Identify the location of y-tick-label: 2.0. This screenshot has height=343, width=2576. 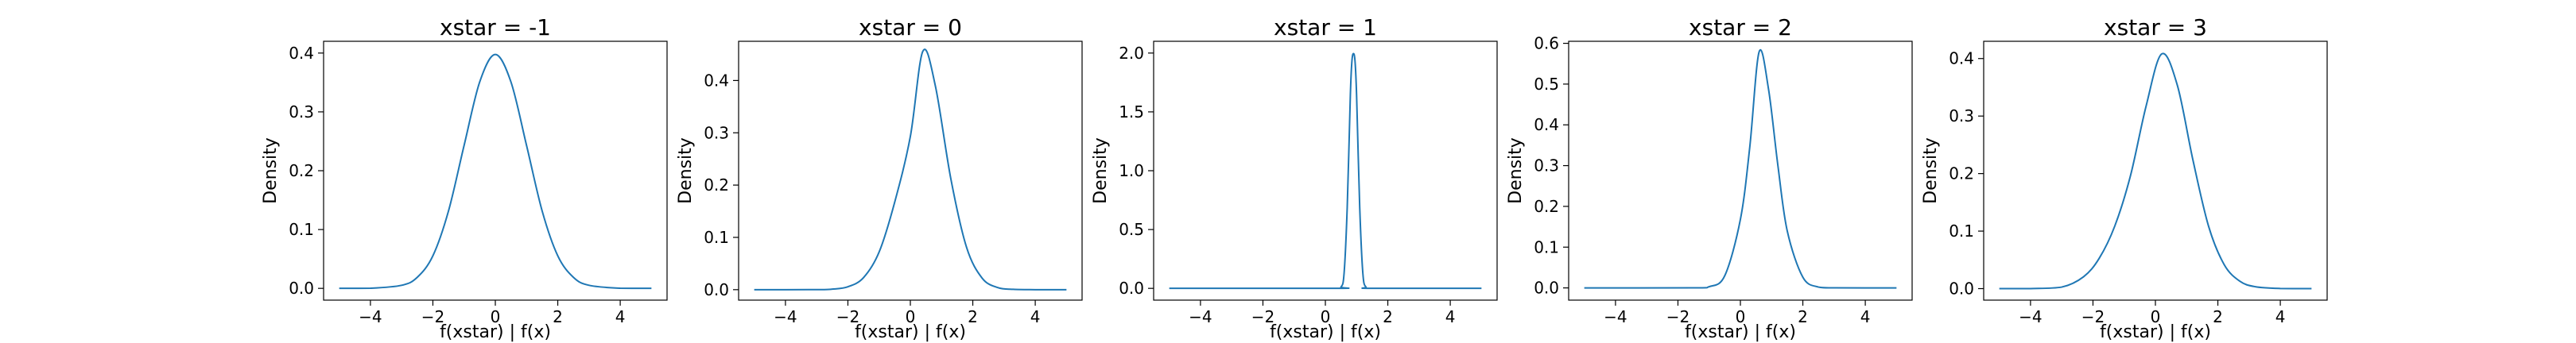
(1131, 53).